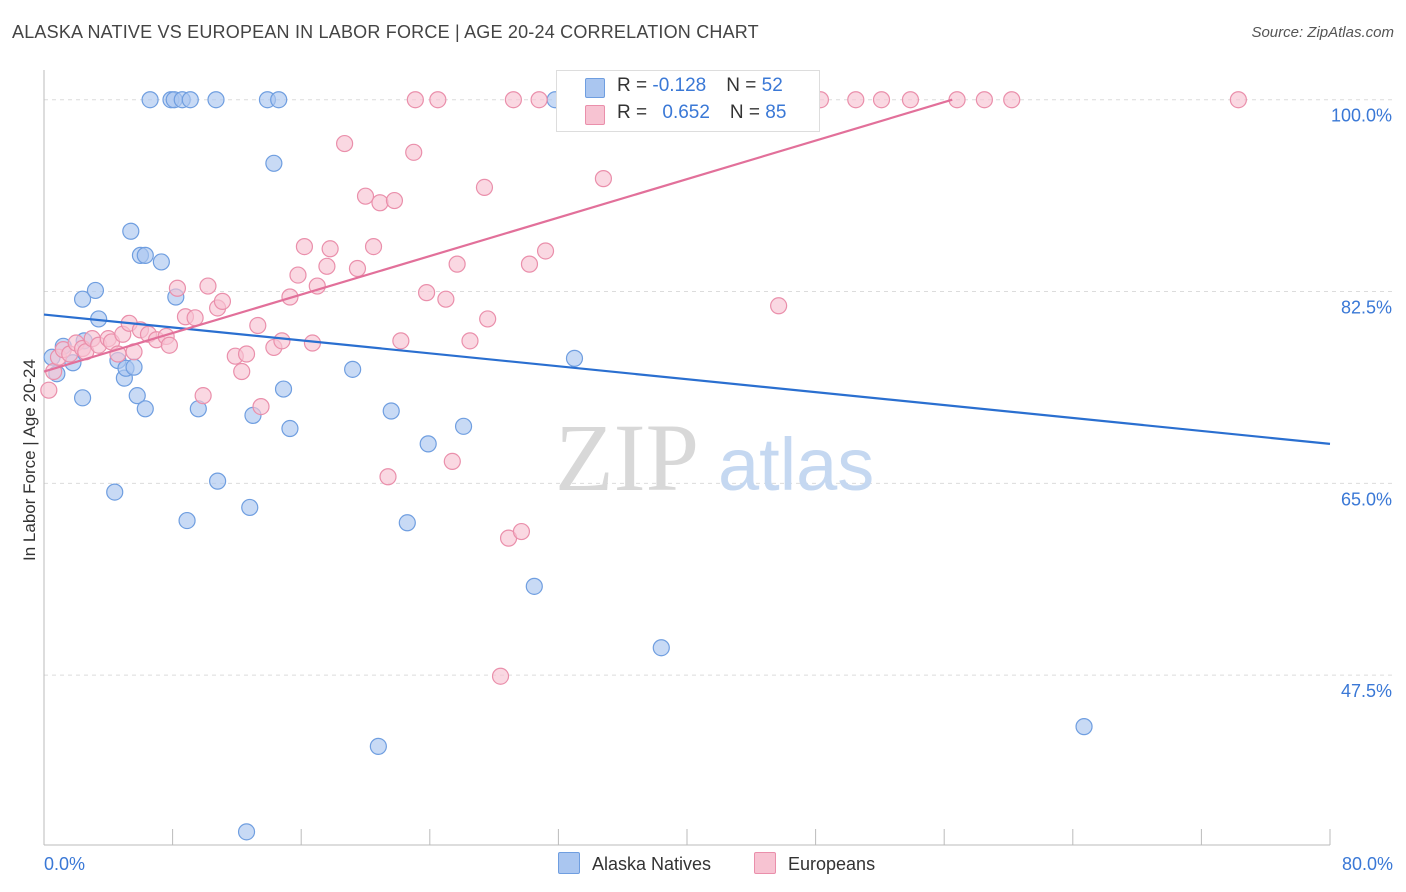 This screenshot has height=892, width=1406. I want to click on legend-row-europeans: R = 0.652 N = 85, so click(685, 114).